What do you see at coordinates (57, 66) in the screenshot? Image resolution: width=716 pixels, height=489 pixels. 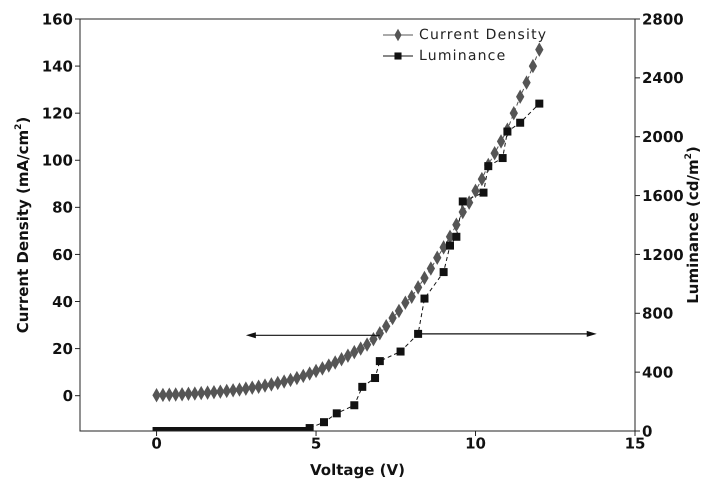 I see `y-tick-label: 140` at bounding box center [57, 66].